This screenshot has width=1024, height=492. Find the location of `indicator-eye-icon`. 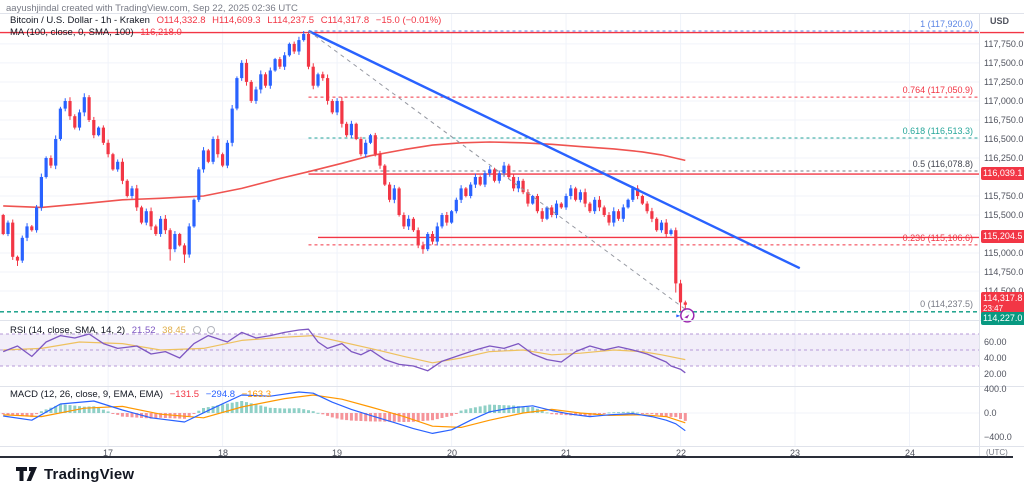

indicator-eye-icon is located at coordinates (196, 330).